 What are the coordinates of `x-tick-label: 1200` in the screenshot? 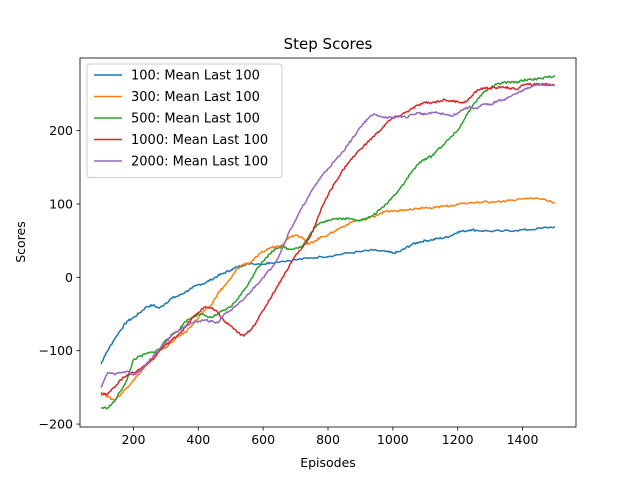 It's located at (458, 439).